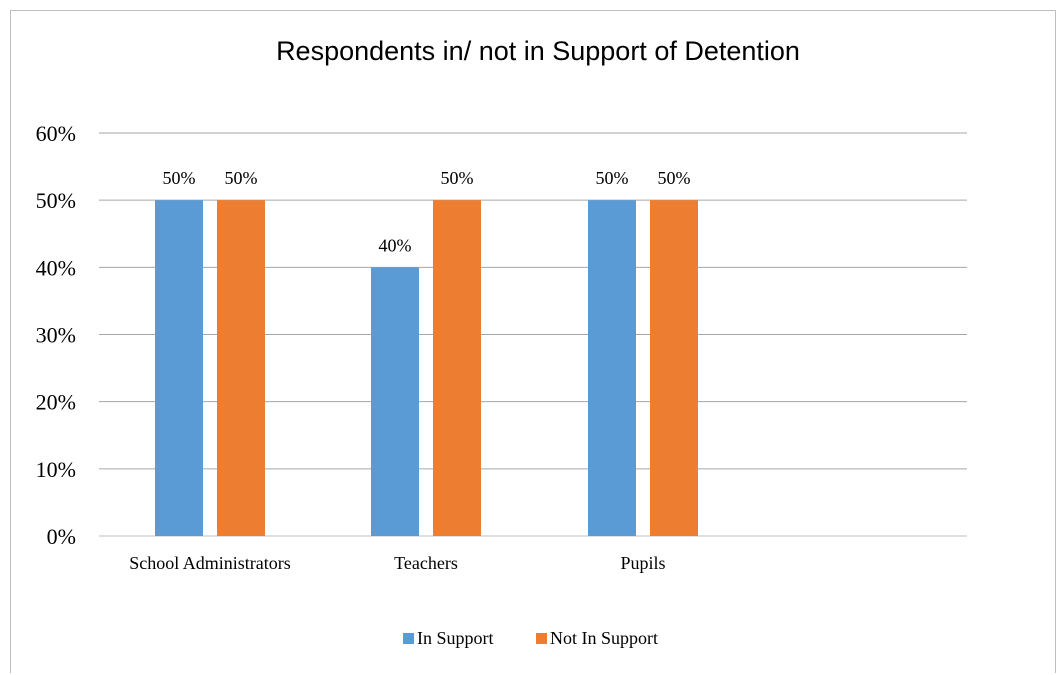 The width and height of the screenshot is (1058, 675). Describe the element at coordinates (56, 469) in the screenshot. I see `y-tick-label: 10%` at that location.